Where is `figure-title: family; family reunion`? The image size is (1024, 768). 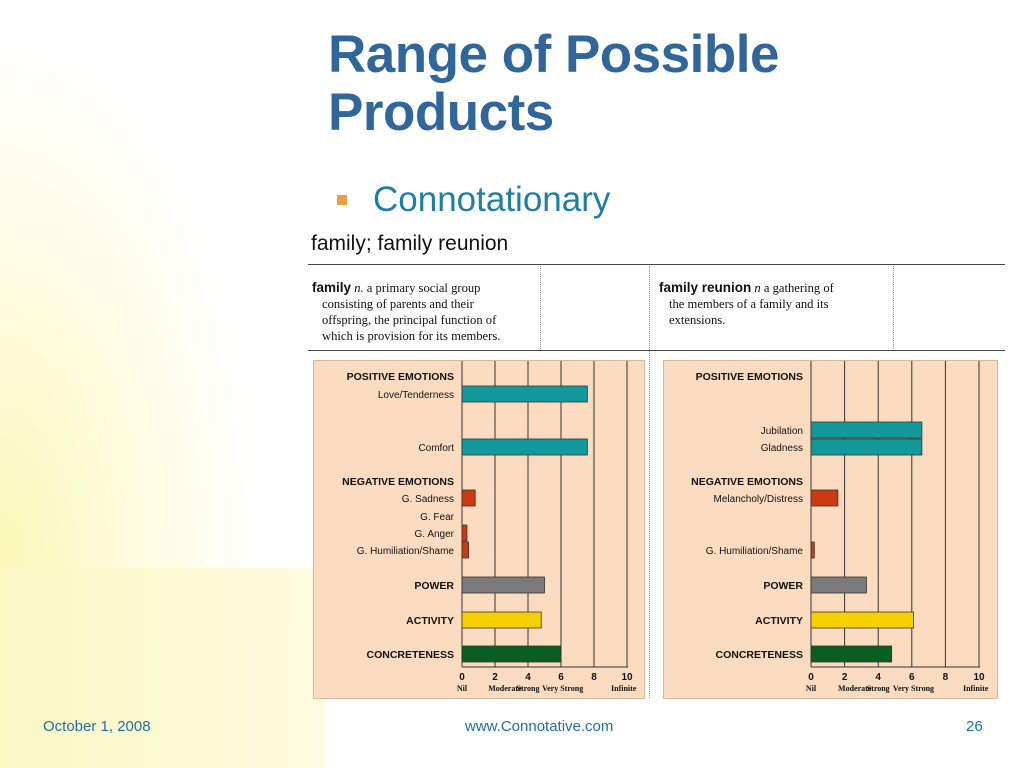 figure-title: family; family reunion is located at coordinates (410, 243).